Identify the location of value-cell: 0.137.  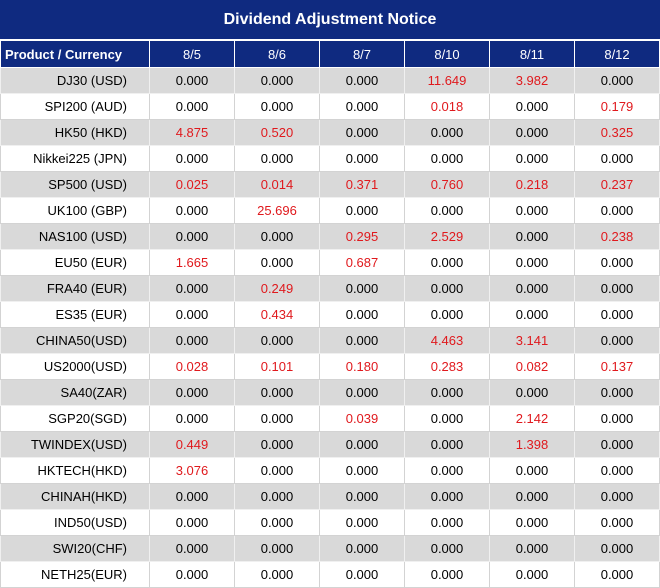
(617, 366).